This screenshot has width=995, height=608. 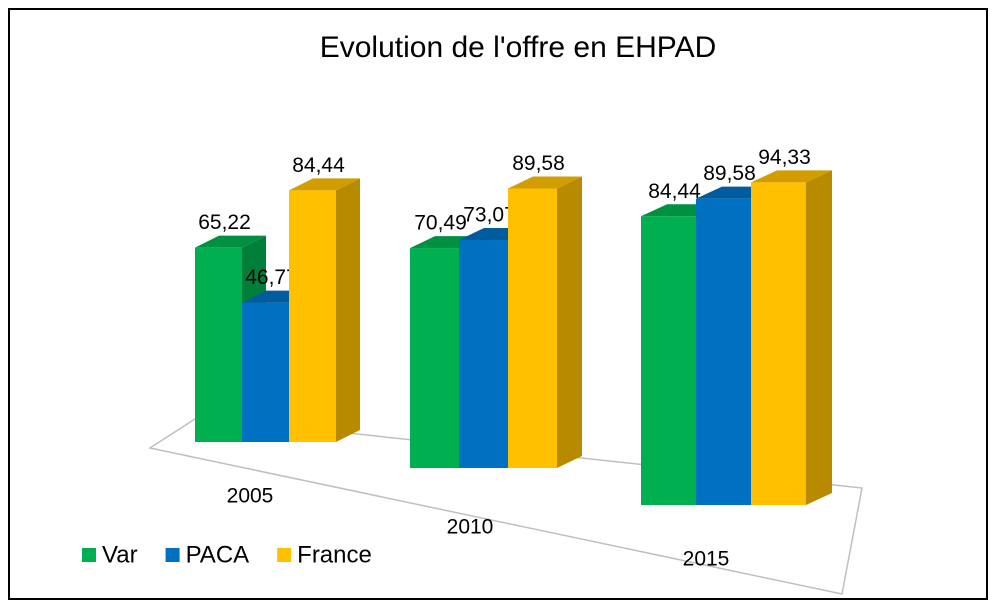 What do you see at coordinates (218, 554) in the screenshot?
I see `legend-label: PACA` at bounding box center [218, 554].